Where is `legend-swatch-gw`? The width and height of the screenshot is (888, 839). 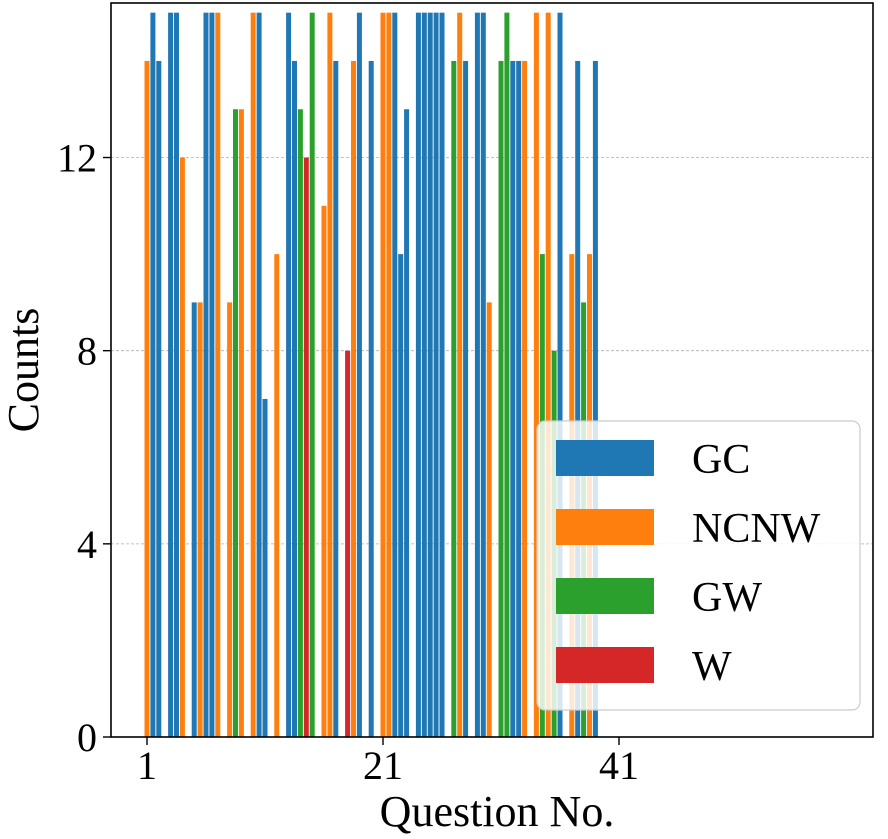 legend-swatch-gw is located at coordinates (605, 596).